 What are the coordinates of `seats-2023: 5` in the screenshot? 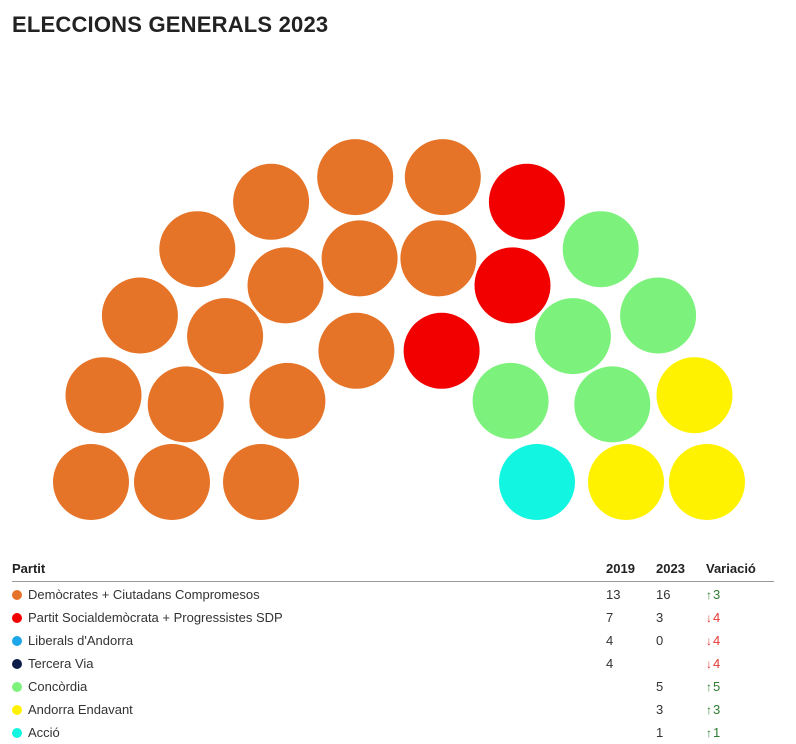 It's located at (660, 686).